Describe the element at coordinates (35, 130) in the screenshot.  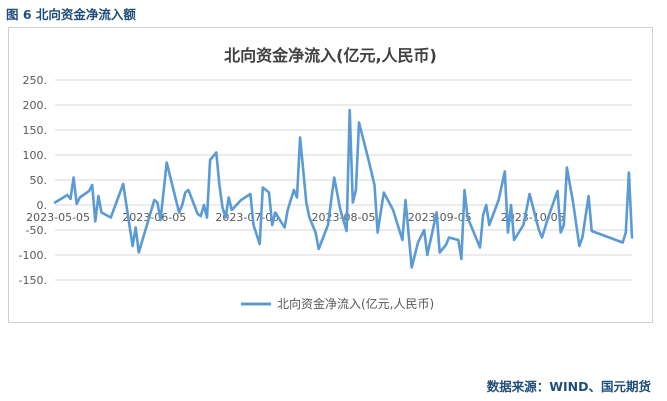
I see `y-tick-label: 150.` at that location.